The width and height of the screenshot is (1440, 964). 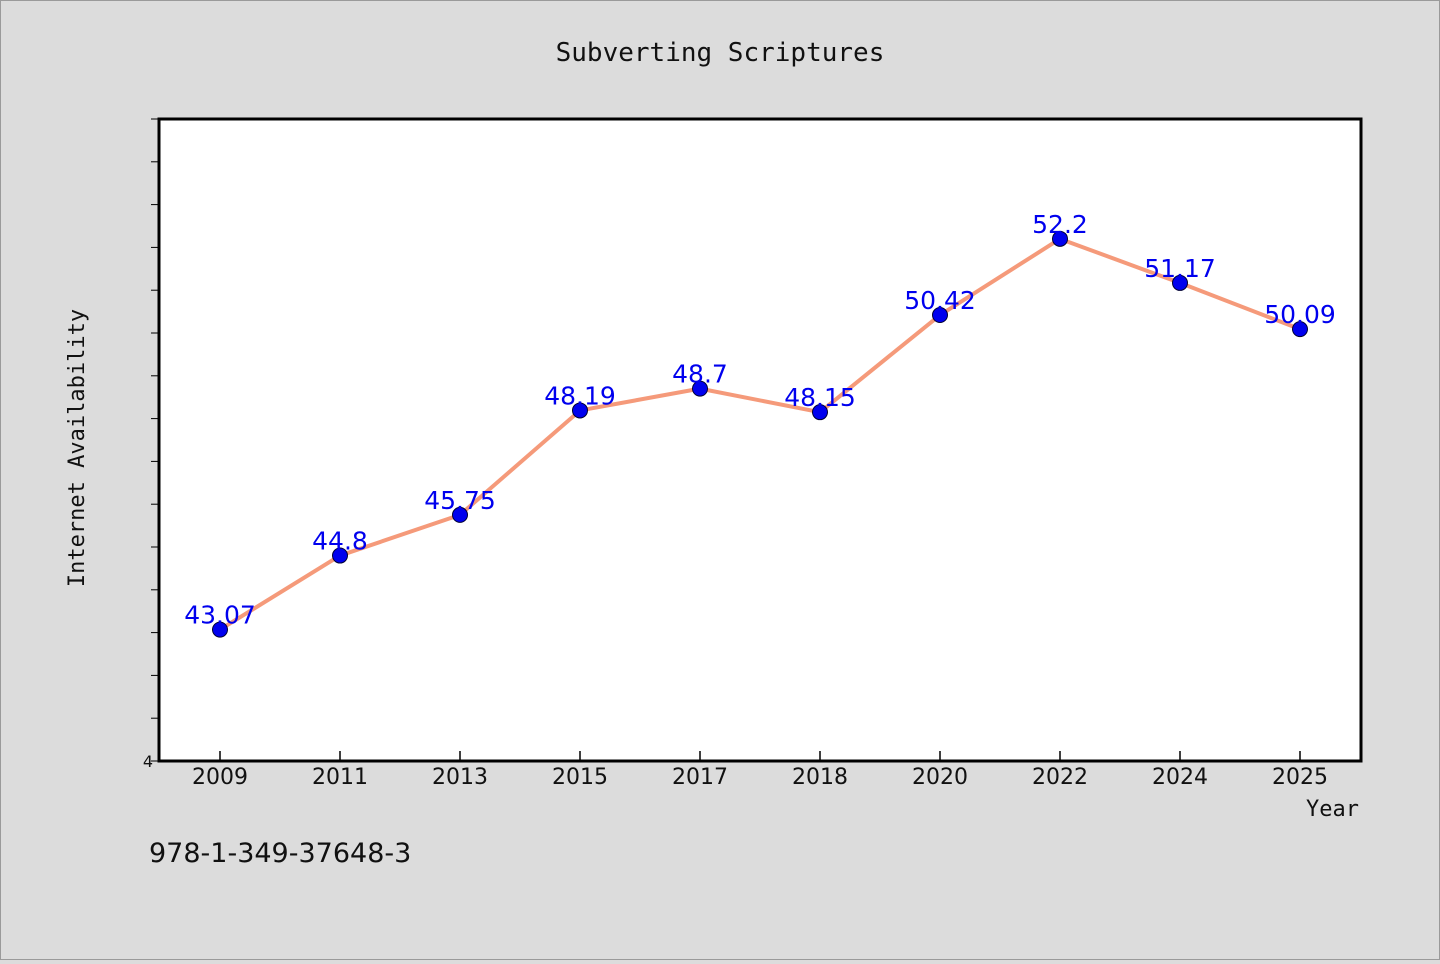 What do you see at coordinates (280, 853) in the screenshot?
I see `isbn-footer: 978-1-349-37648-3` at bounding box center [280, 853].